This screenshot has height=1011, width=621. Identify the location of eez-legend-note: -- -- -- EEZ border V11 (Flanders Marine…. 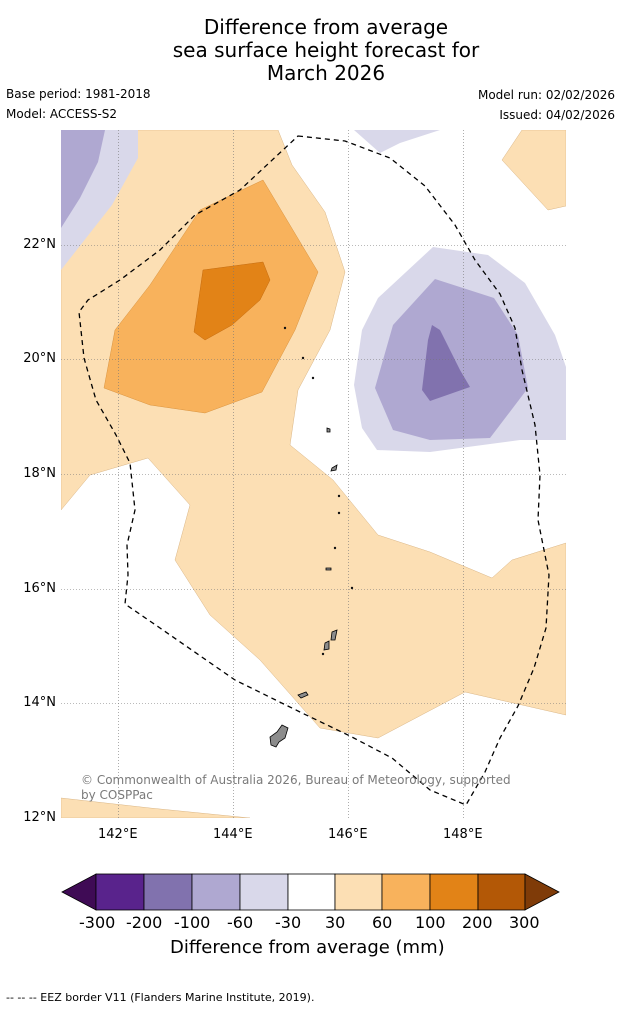
(160, 997).